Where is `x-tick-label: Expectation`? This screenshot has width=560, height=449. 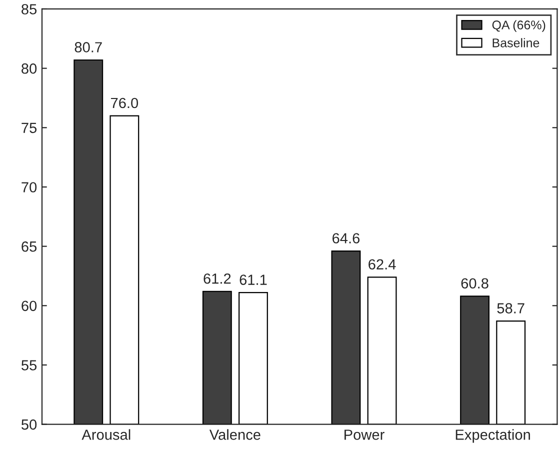 x-tick-label: Expectation is located at coordinates (493, 436).